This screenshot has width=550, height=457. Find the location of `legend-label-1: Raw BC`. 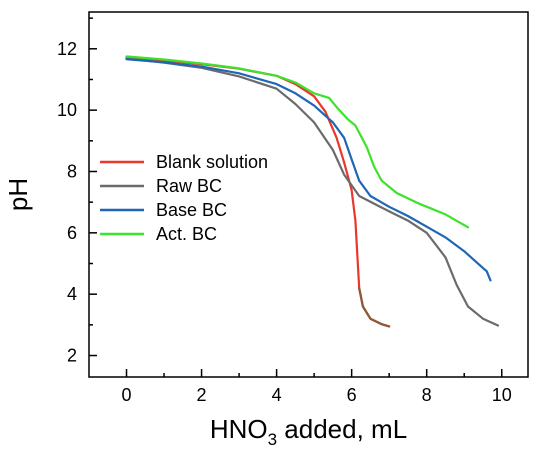

legend-label-1: Raw BC is located at coordinates (189, 186).